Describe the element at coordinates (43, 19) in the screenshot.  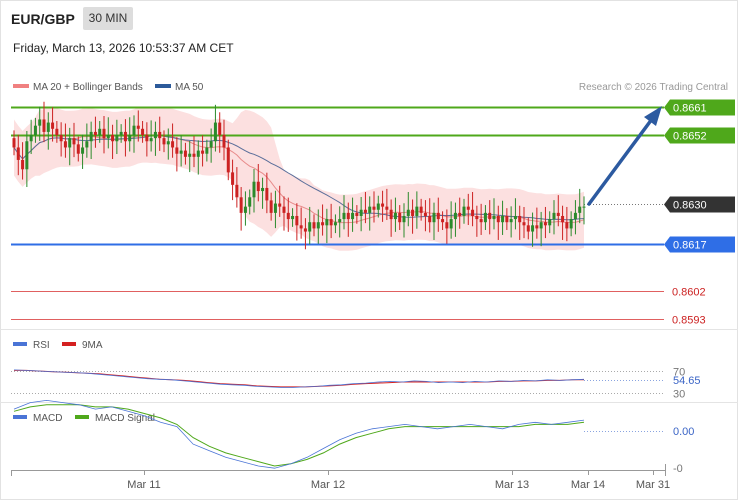
I see `symbol-title: EUR/GBP` at that location.